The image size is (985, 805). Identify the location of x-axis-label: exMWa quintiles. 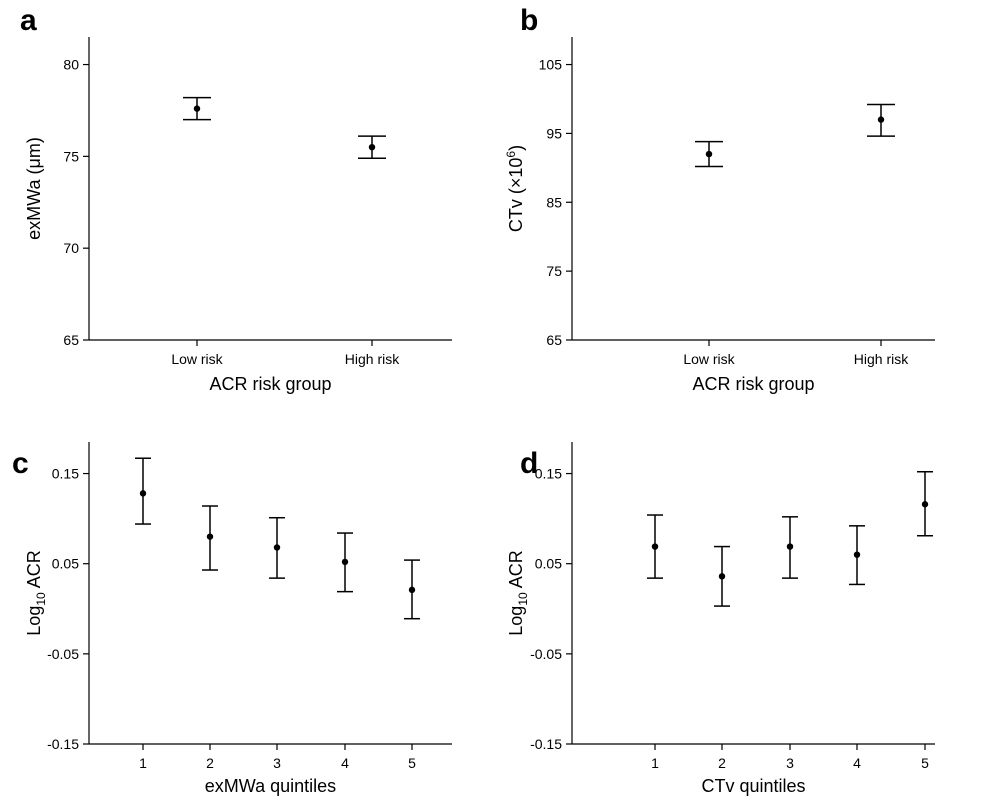
(270, 786).